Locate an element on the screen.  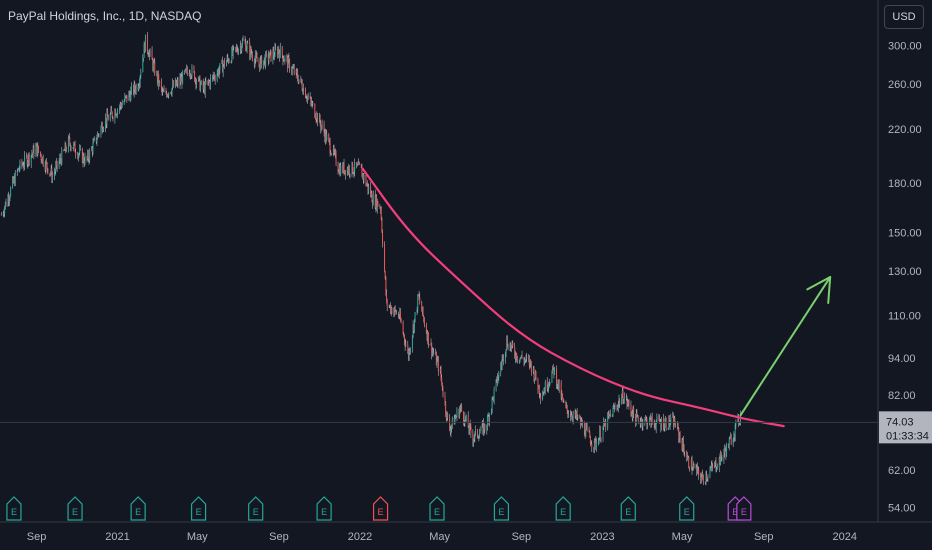
time-axis: Sep 2021 May Sep 2022 May Sep 2023 May Sep 2024 is located at coordinates (466, 532).